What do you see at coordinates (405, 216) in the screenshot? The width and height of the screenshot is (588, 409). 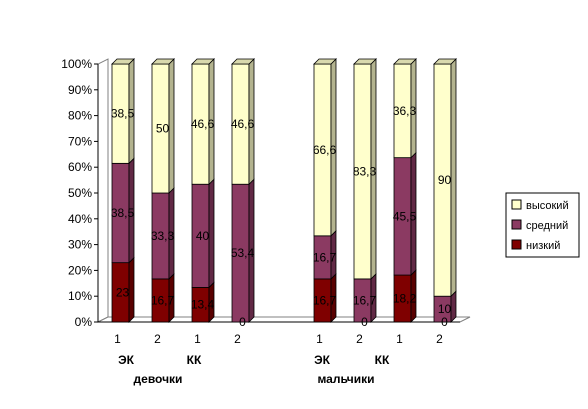 I see `value-label-средний: 45,5` at bounding box center [405, 216].